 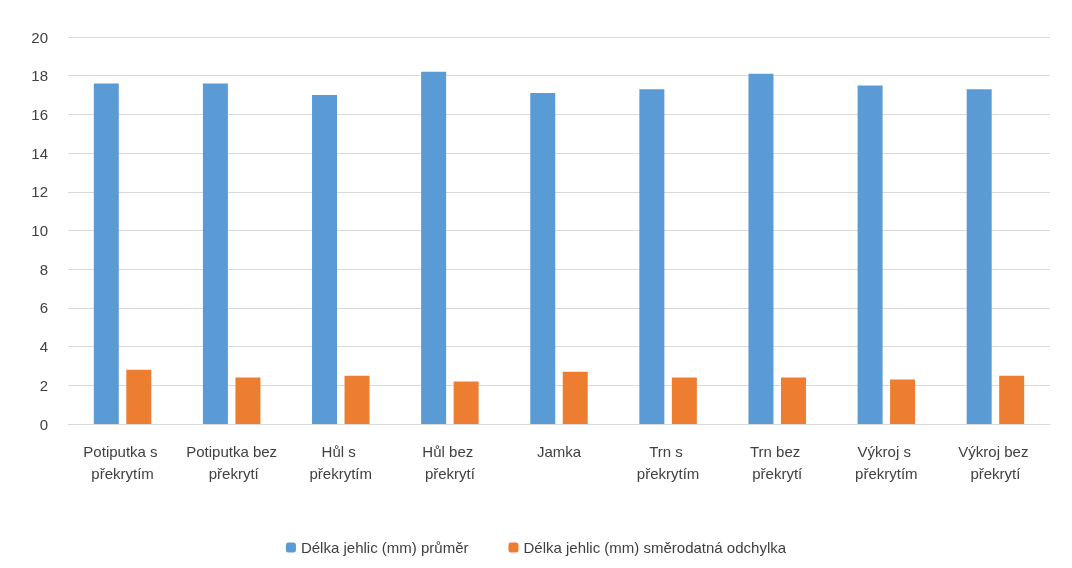 What do you see at coordinates (341, 462) in the screenshot?
I see `x-tick-label: Hůl s překrytím` at bounding box center [341, 462].